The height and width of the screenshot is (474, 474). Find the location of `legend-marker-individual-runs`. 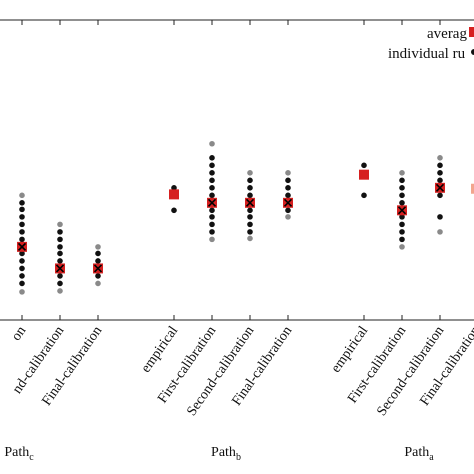

legend-marker-individual-runs is located at coordinates (472, 52).